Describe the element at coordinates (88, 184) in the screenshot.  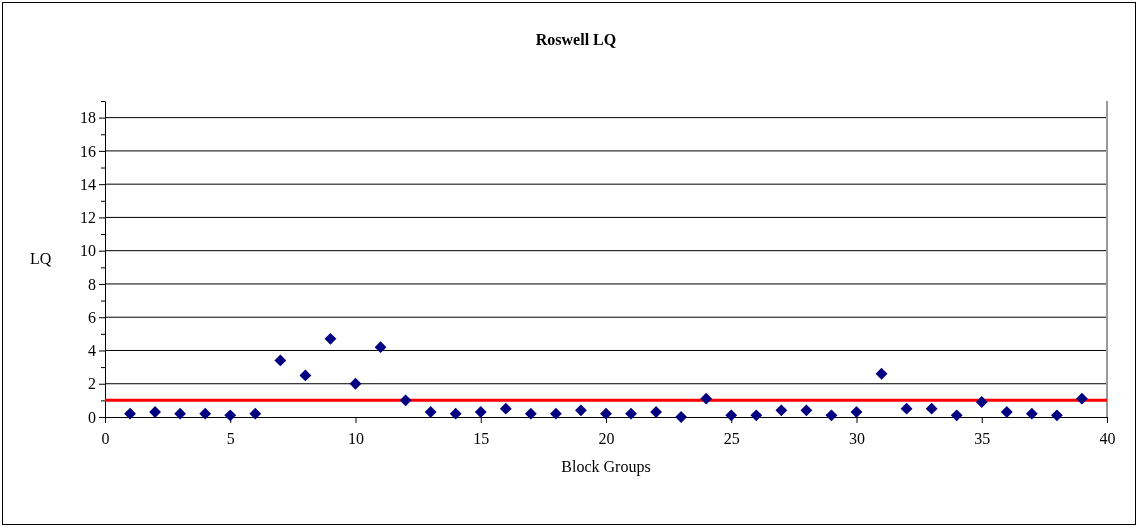
I see `y-tick-label: 14` at that location.